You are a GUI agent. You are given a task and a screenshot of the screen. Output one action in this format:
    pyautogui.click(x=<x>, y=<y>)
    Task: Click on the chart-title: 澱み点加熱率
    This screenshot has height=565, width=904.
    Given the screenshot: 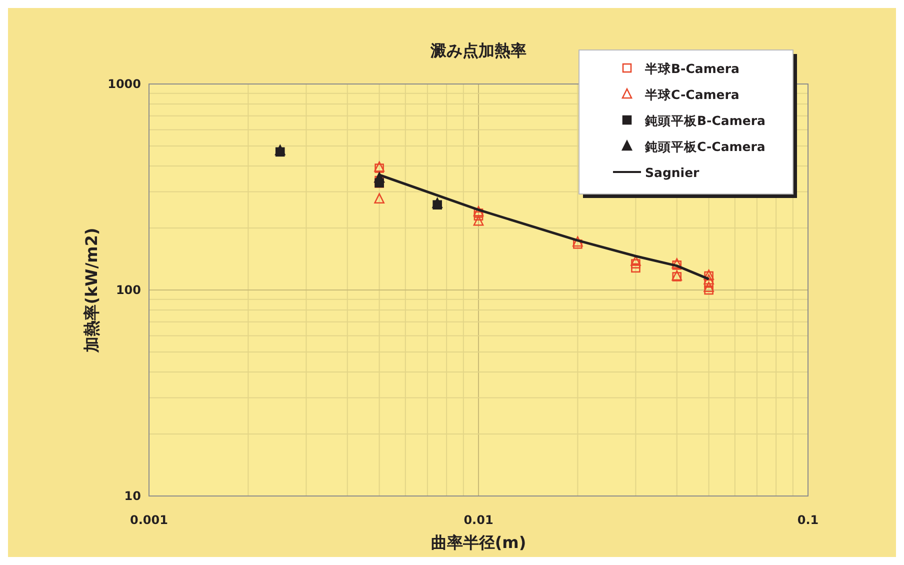 What is the action you would take?
    pyautogui.click(x=478, y=50)
    